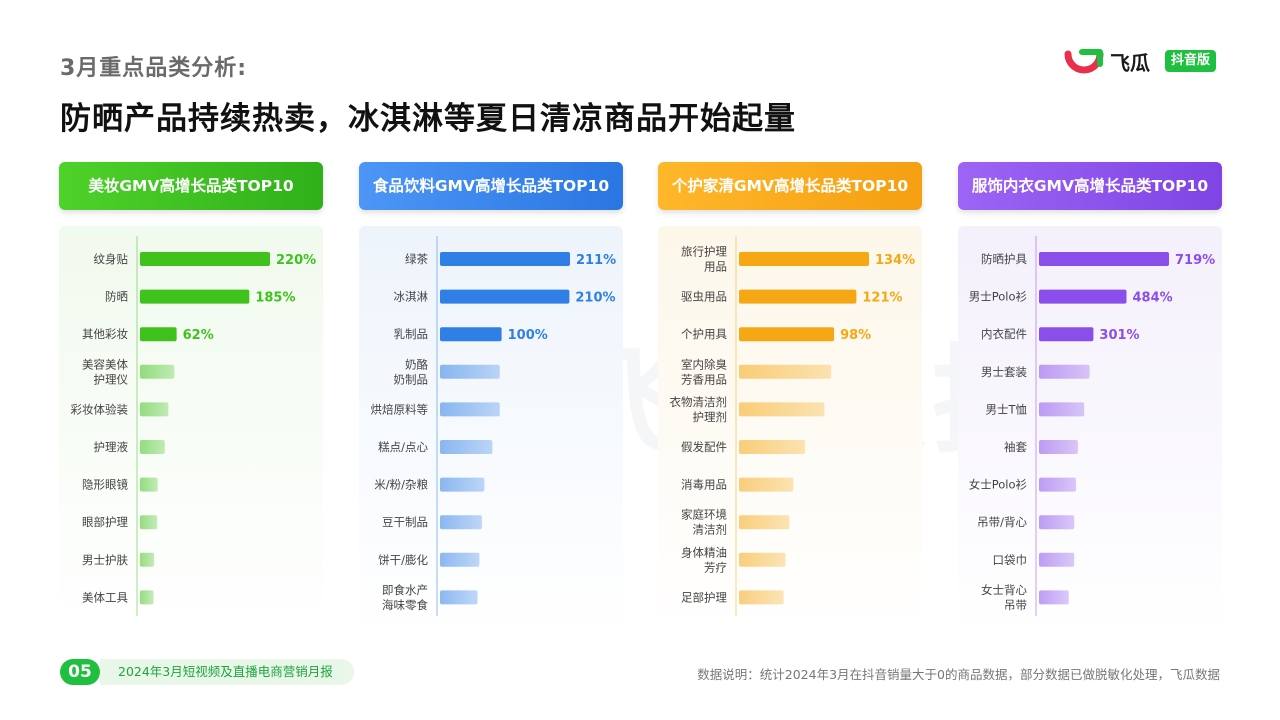  I want to click on category-label-line: 芳香用品, so click(704, 379).